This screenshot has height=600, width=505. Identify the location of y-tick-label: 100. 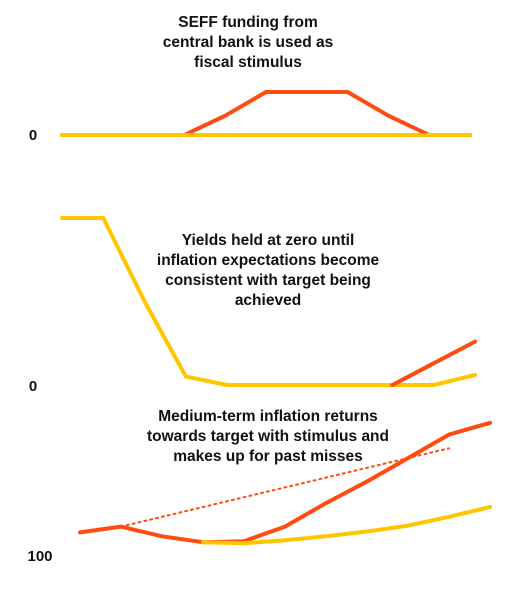
(39, 556).